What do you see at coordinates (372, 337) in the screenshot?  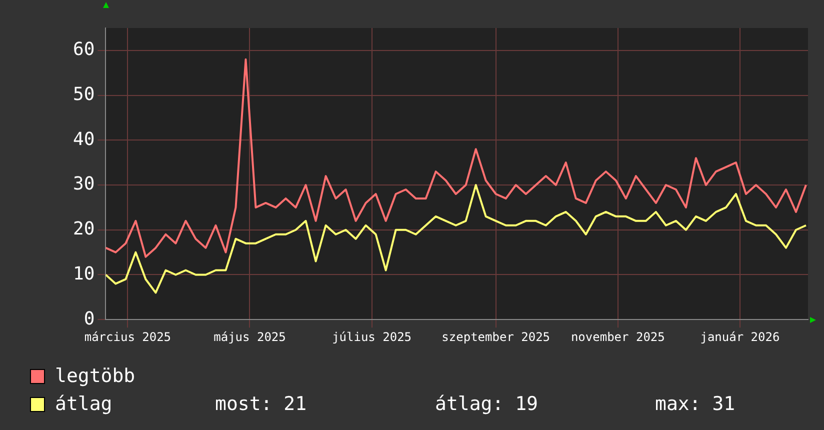 I see `x-tick-label: július 2025` at bounding box center [372, 337].